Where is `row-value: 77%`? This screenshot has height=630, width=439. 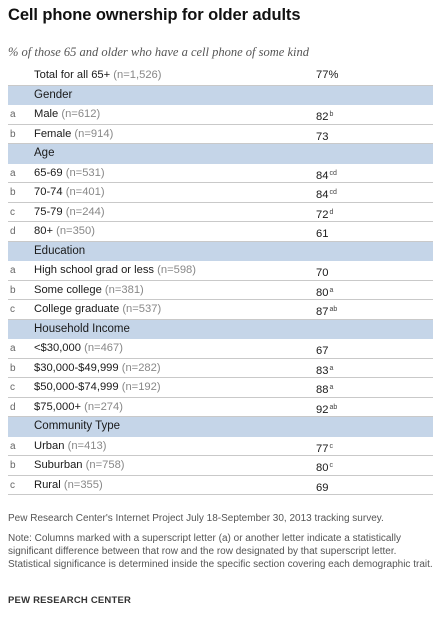 row-value: 77% is located at coordinates (327, 75).